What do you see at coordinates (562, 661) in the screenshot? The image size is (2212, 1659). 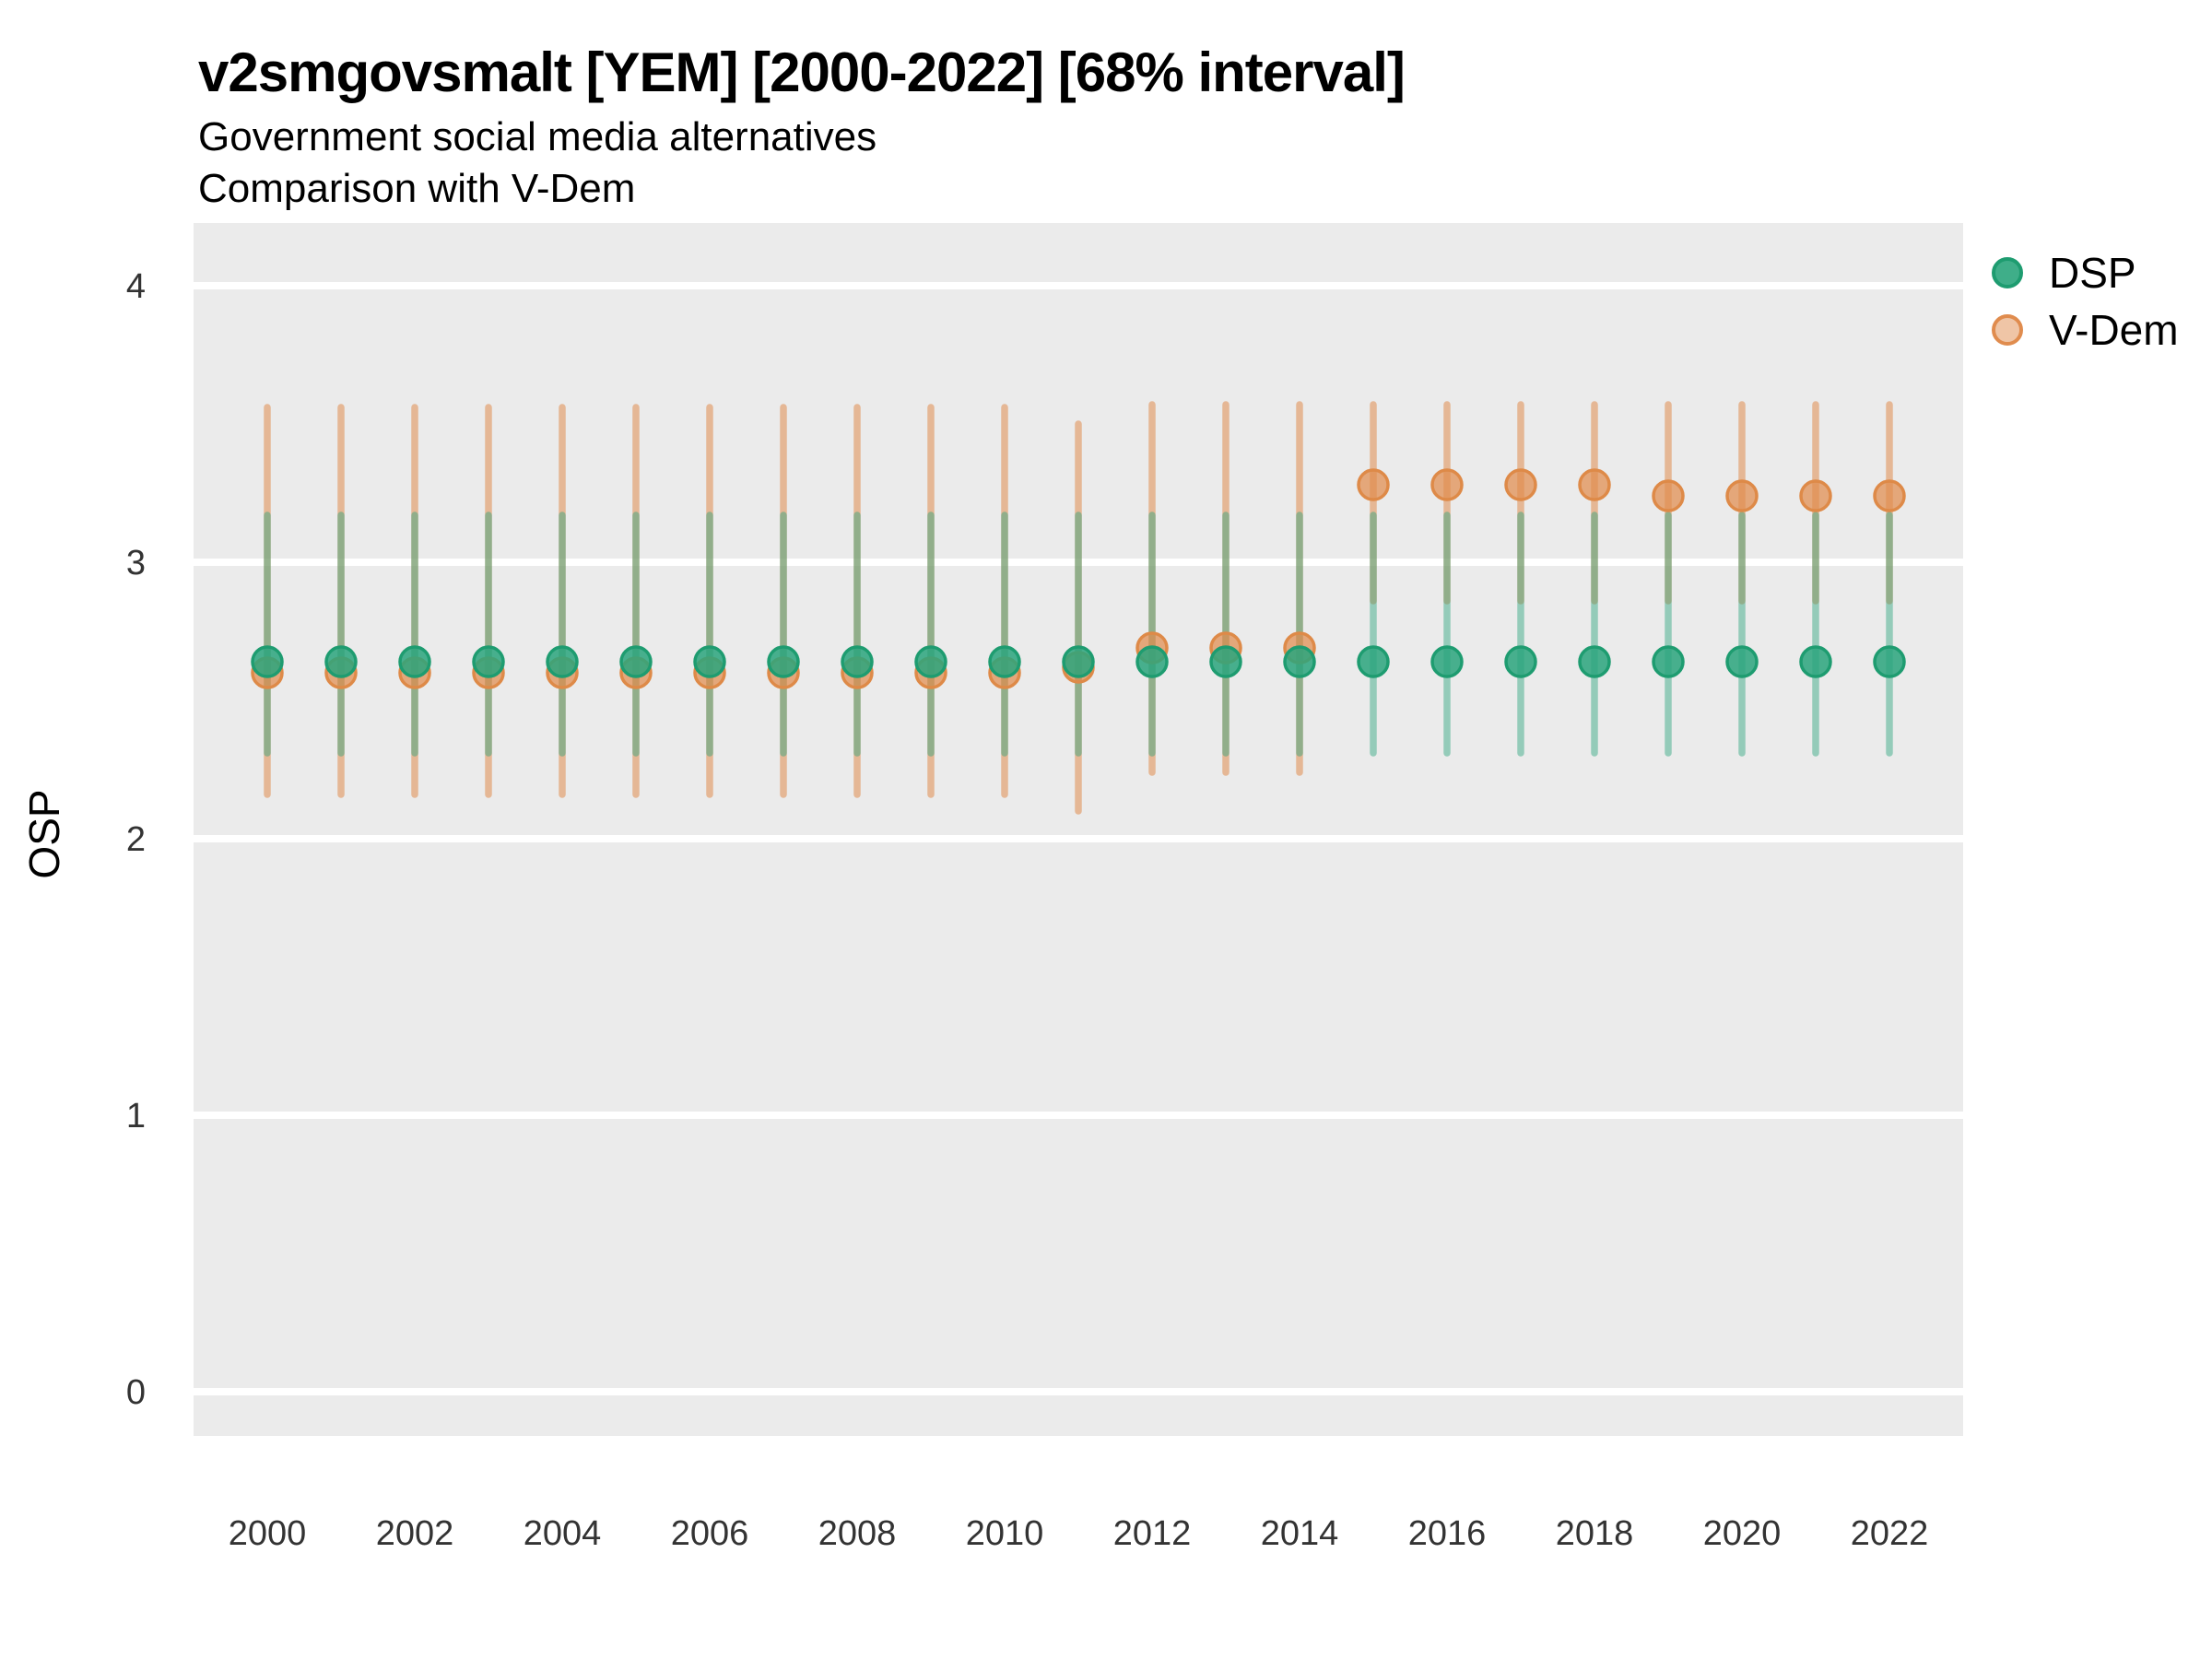 I see `dsp-point-2004` at bounding box center [562, 661].